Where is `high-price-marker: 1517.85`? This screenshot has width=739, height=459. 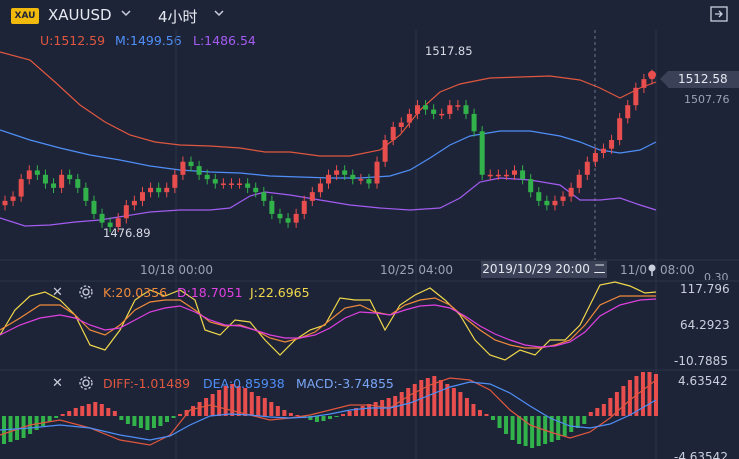 high-price-marker: 1517.85 is located at coordinates (449, 51).